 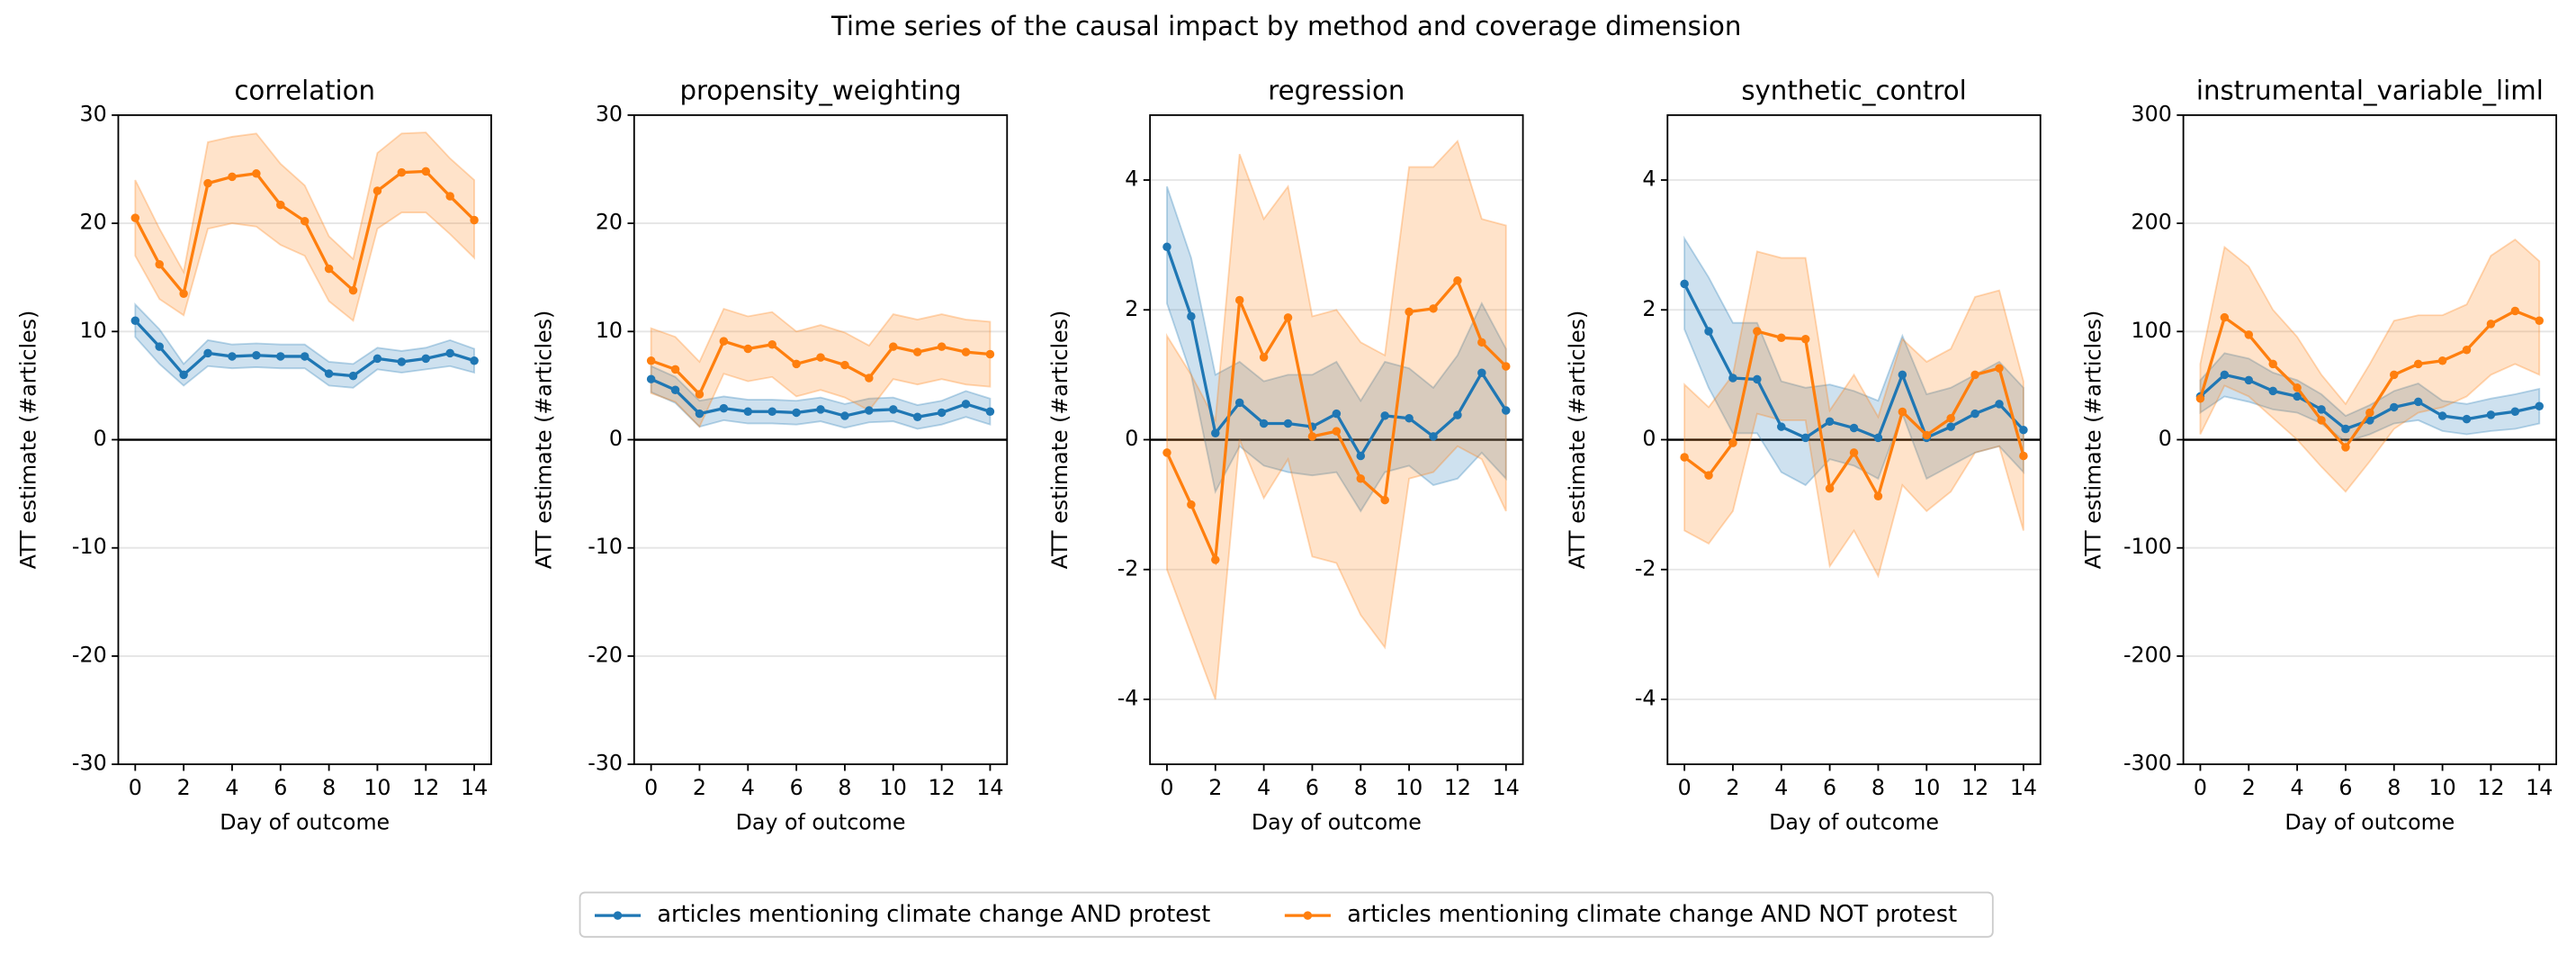 What do you see at coordinates (1337, 90) in the screenshot?
I see `subplot-title: regression` at bounding box center [1337, 90].